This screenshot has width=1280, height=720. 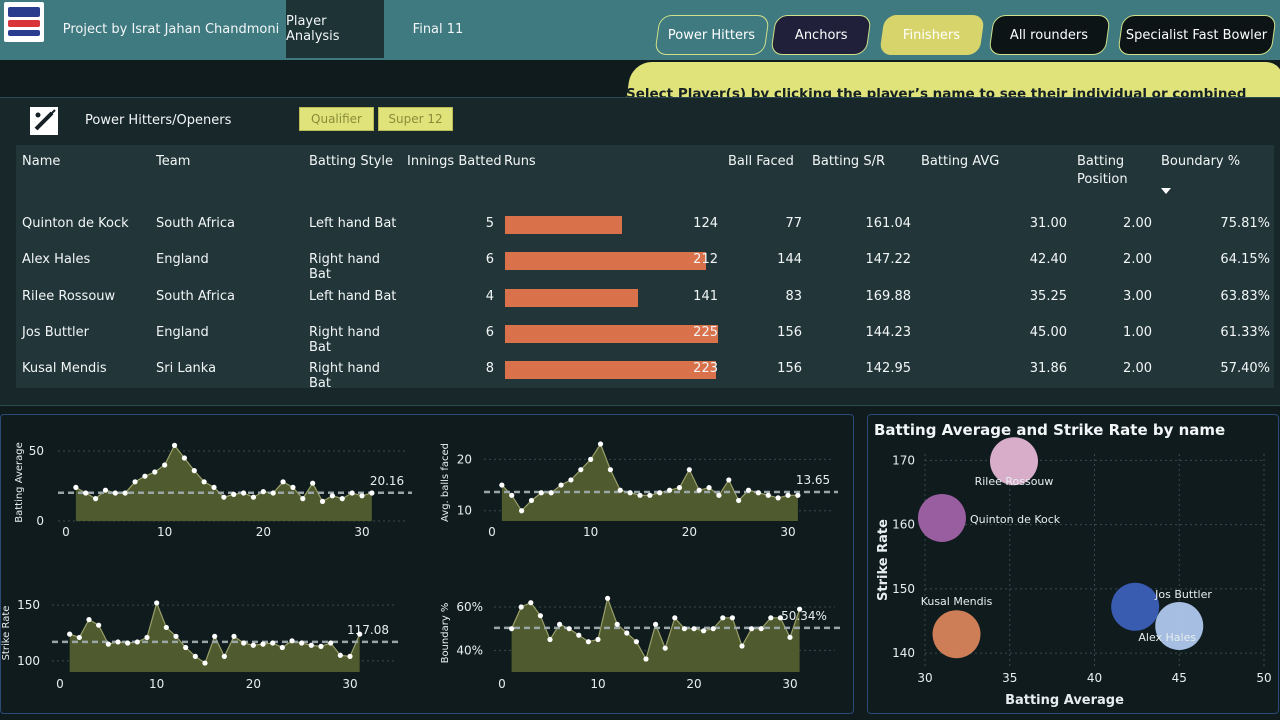 I want to click on power-hitters-label: Power Hitters, so click(x=712, y=35).